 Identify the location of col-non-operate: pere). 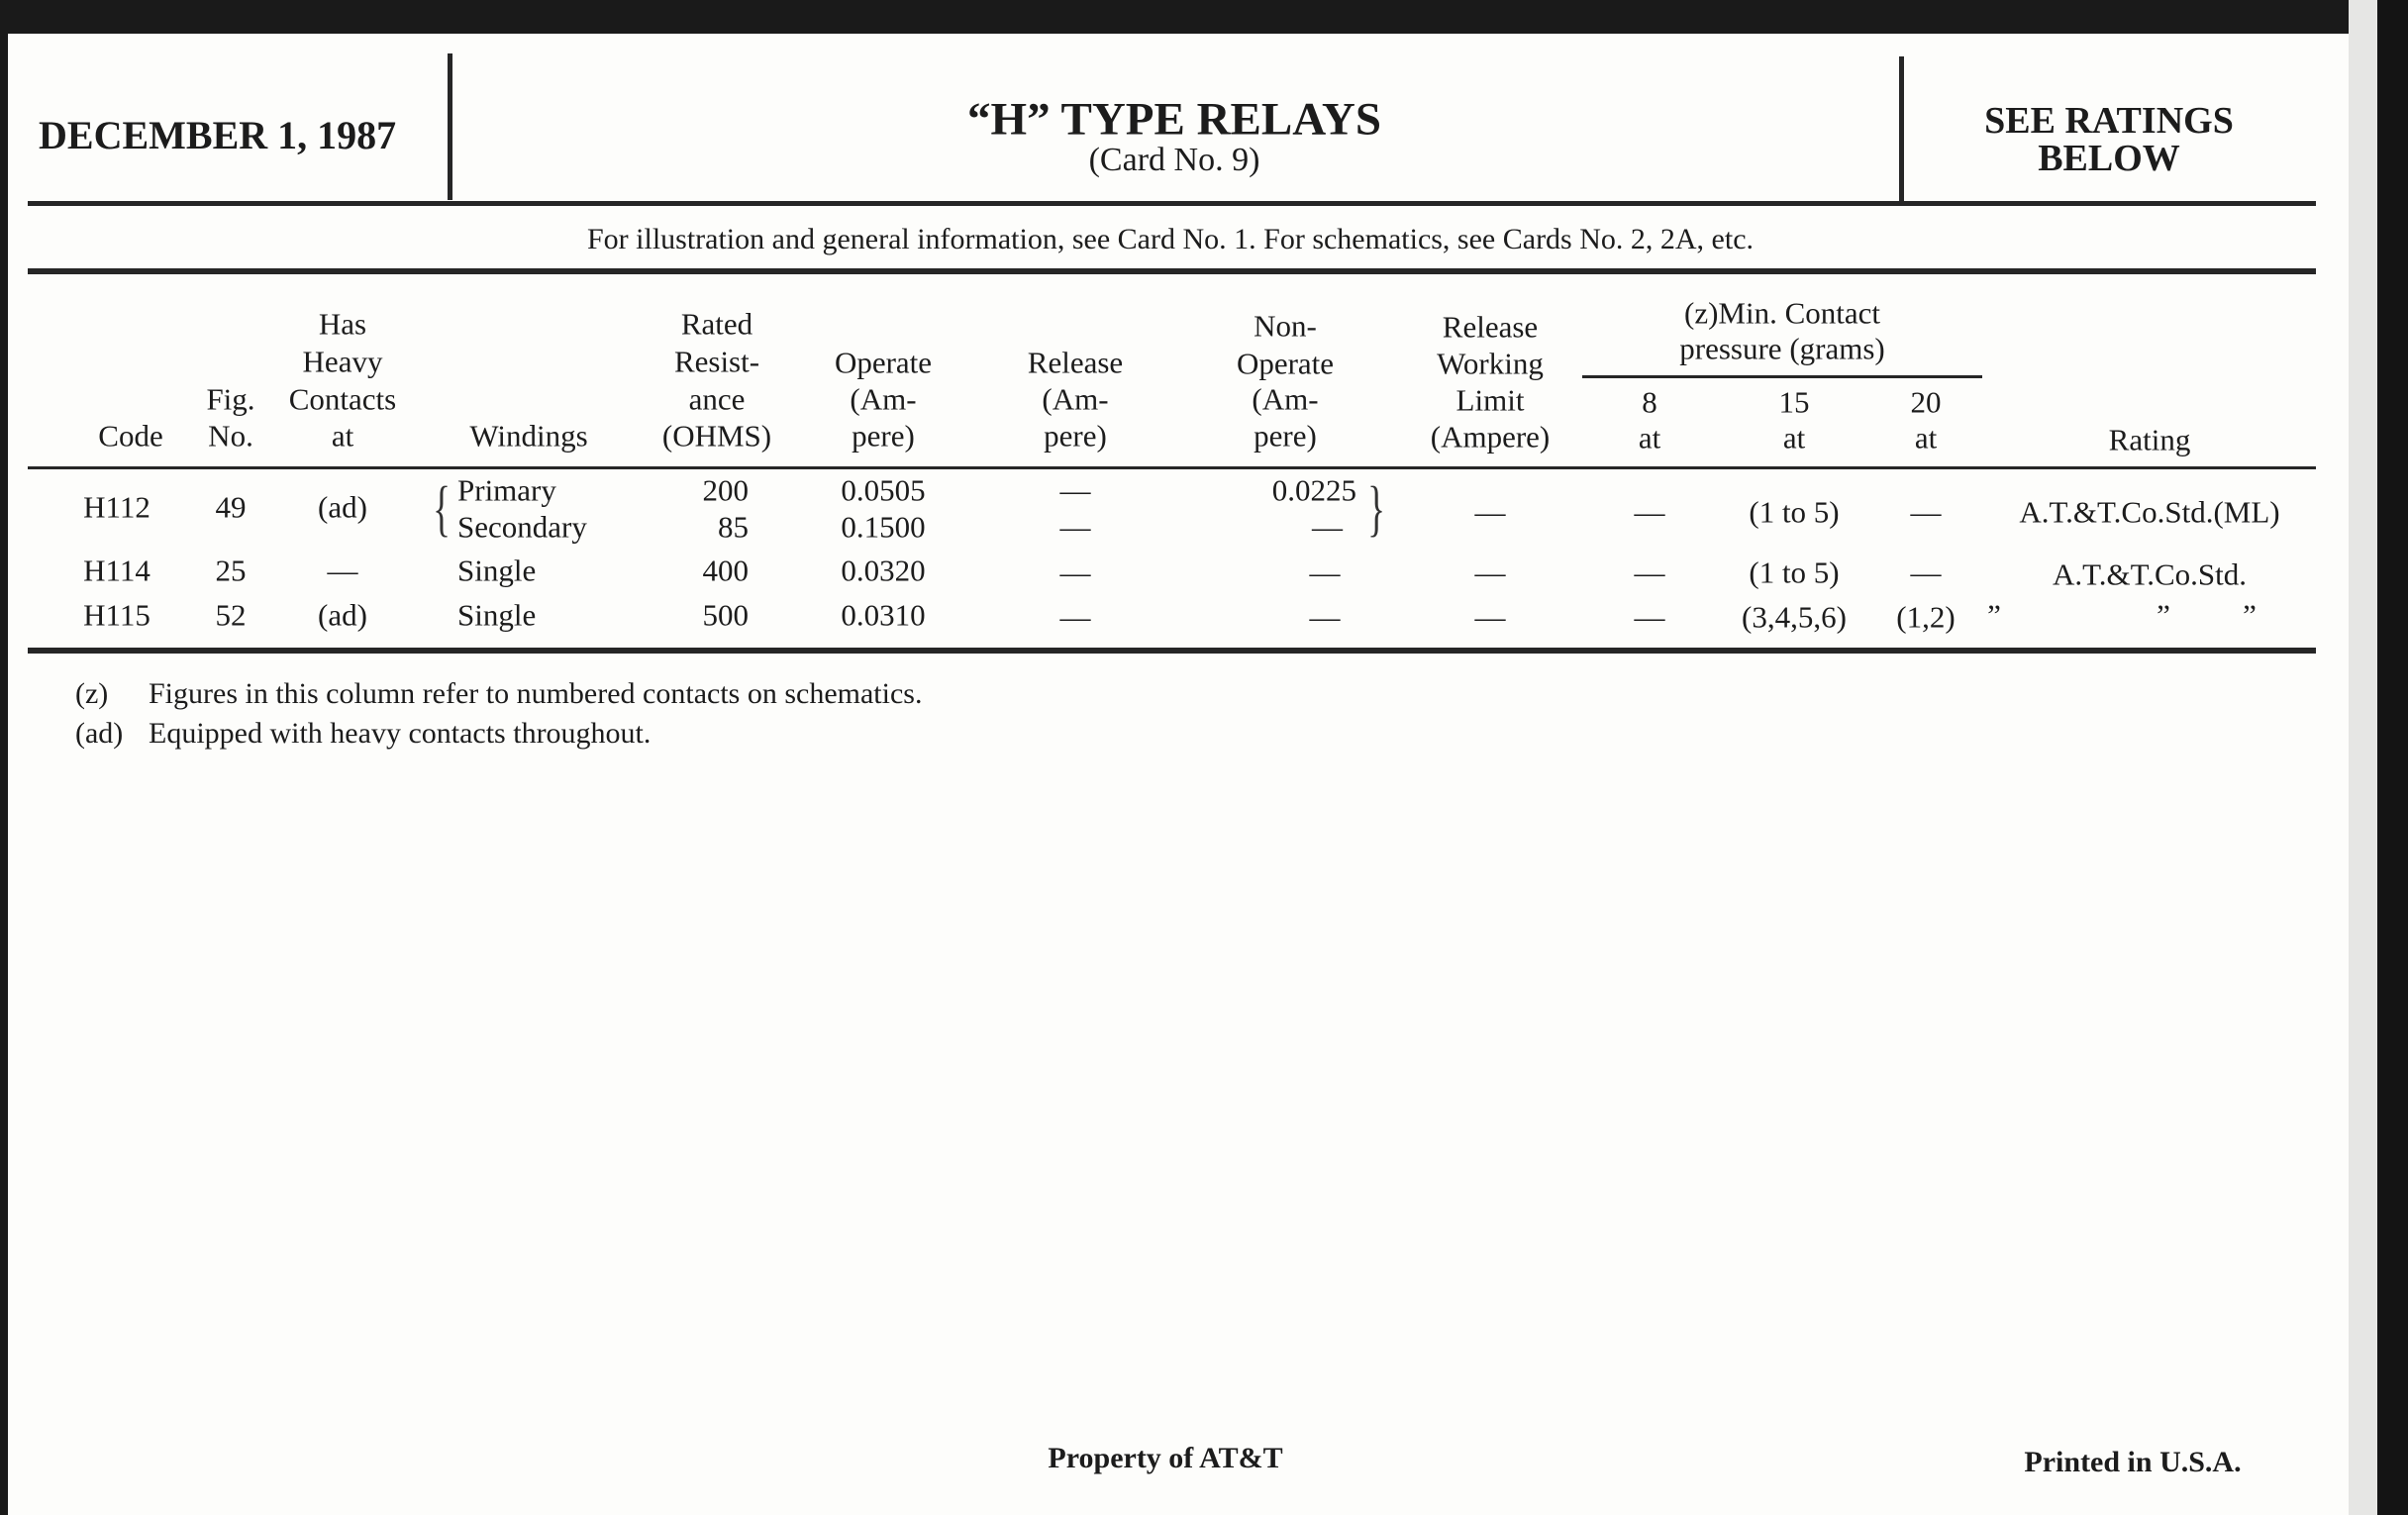
(1285, 436).